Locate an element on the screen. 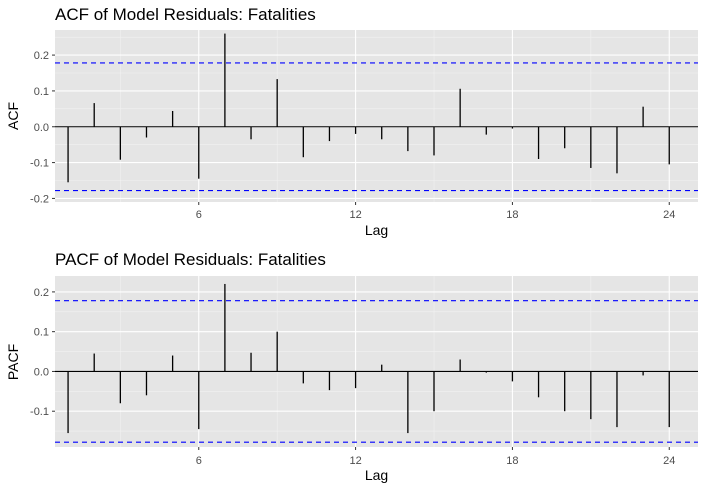 The width and height of the screenshot is (705, 490). pacf-x-tick-label: 24 is located at coordinates (669, 461).